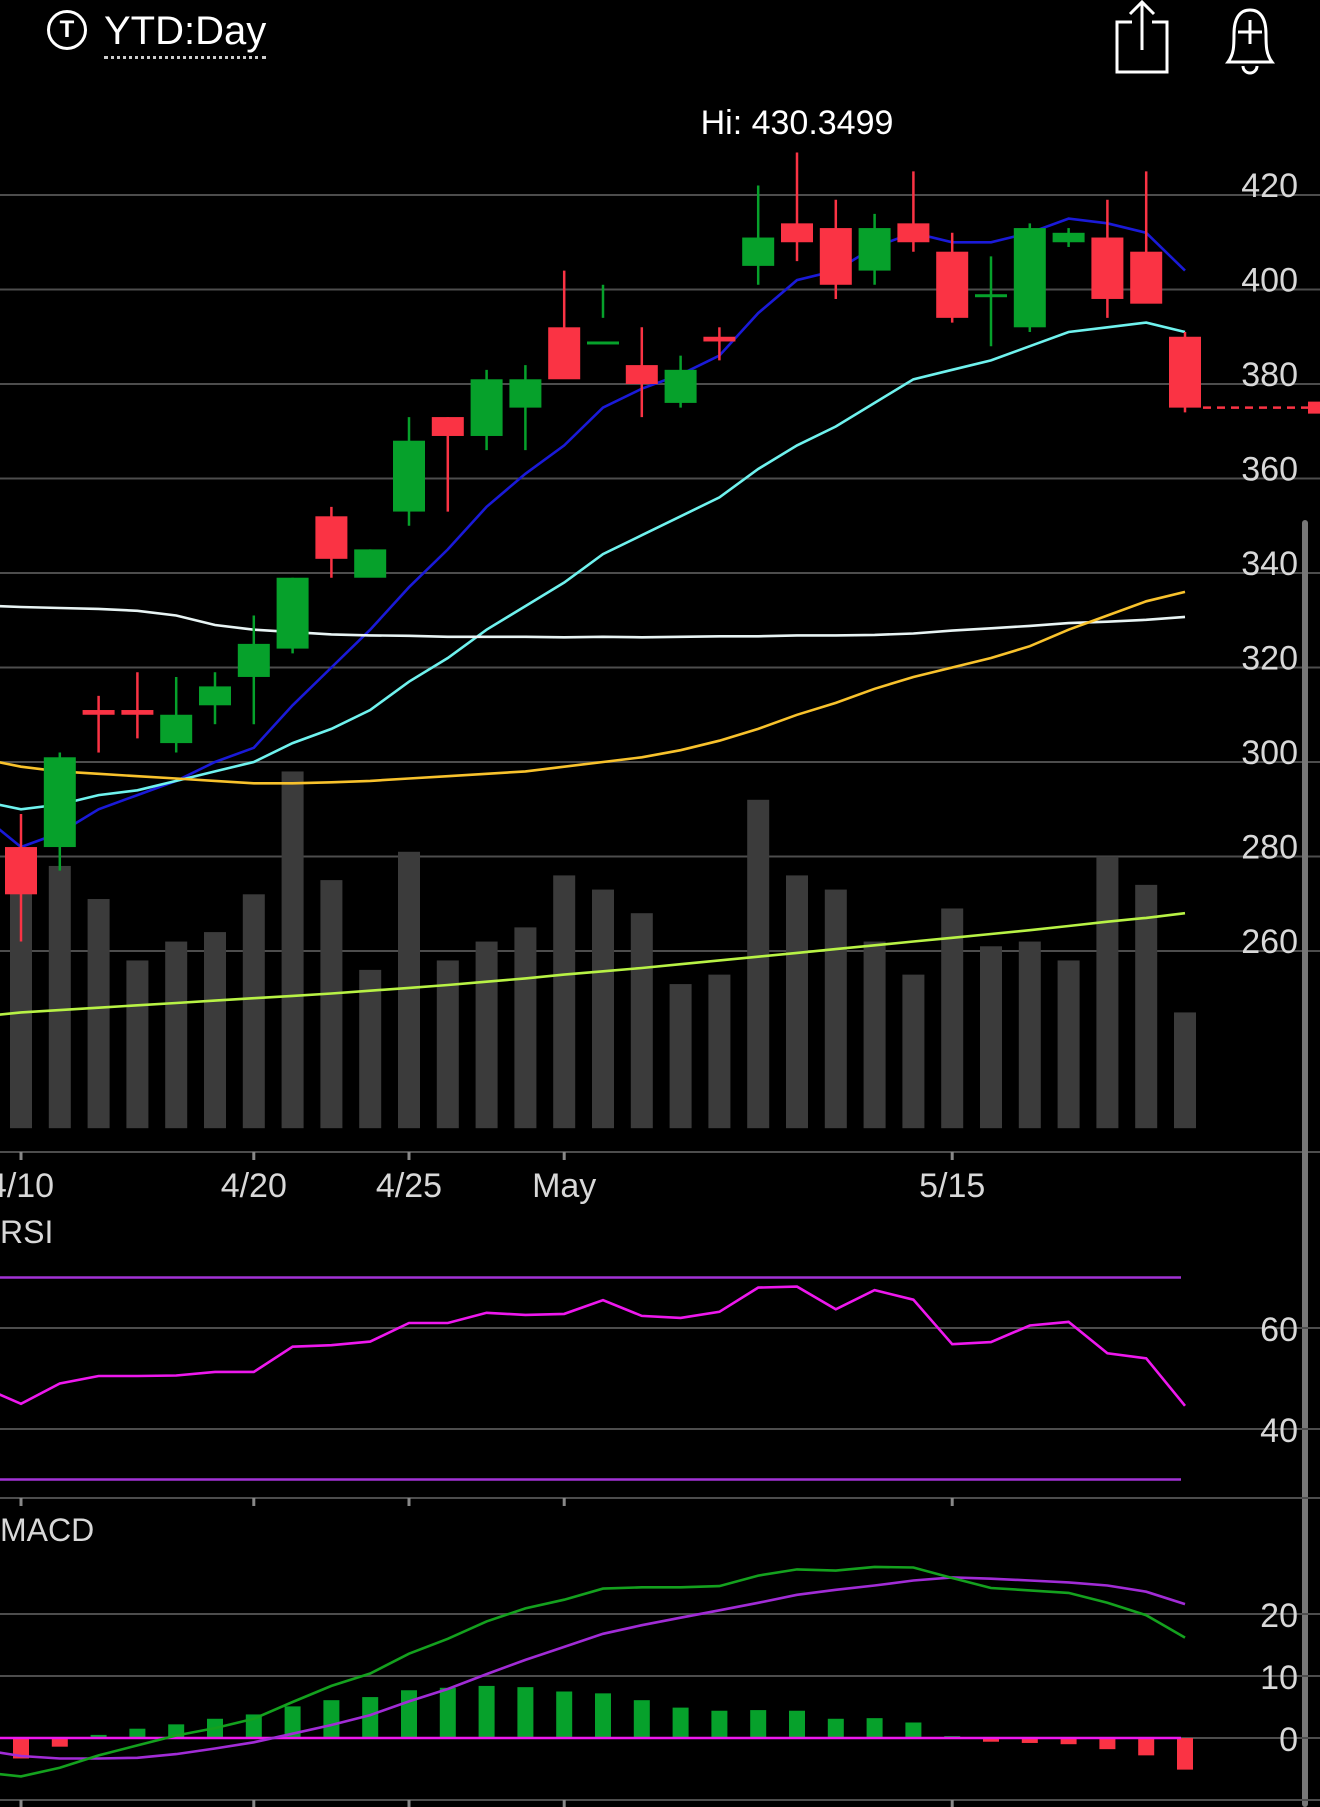  I want to click on timeframe-selector: YTD:Day, so click(185, 32).